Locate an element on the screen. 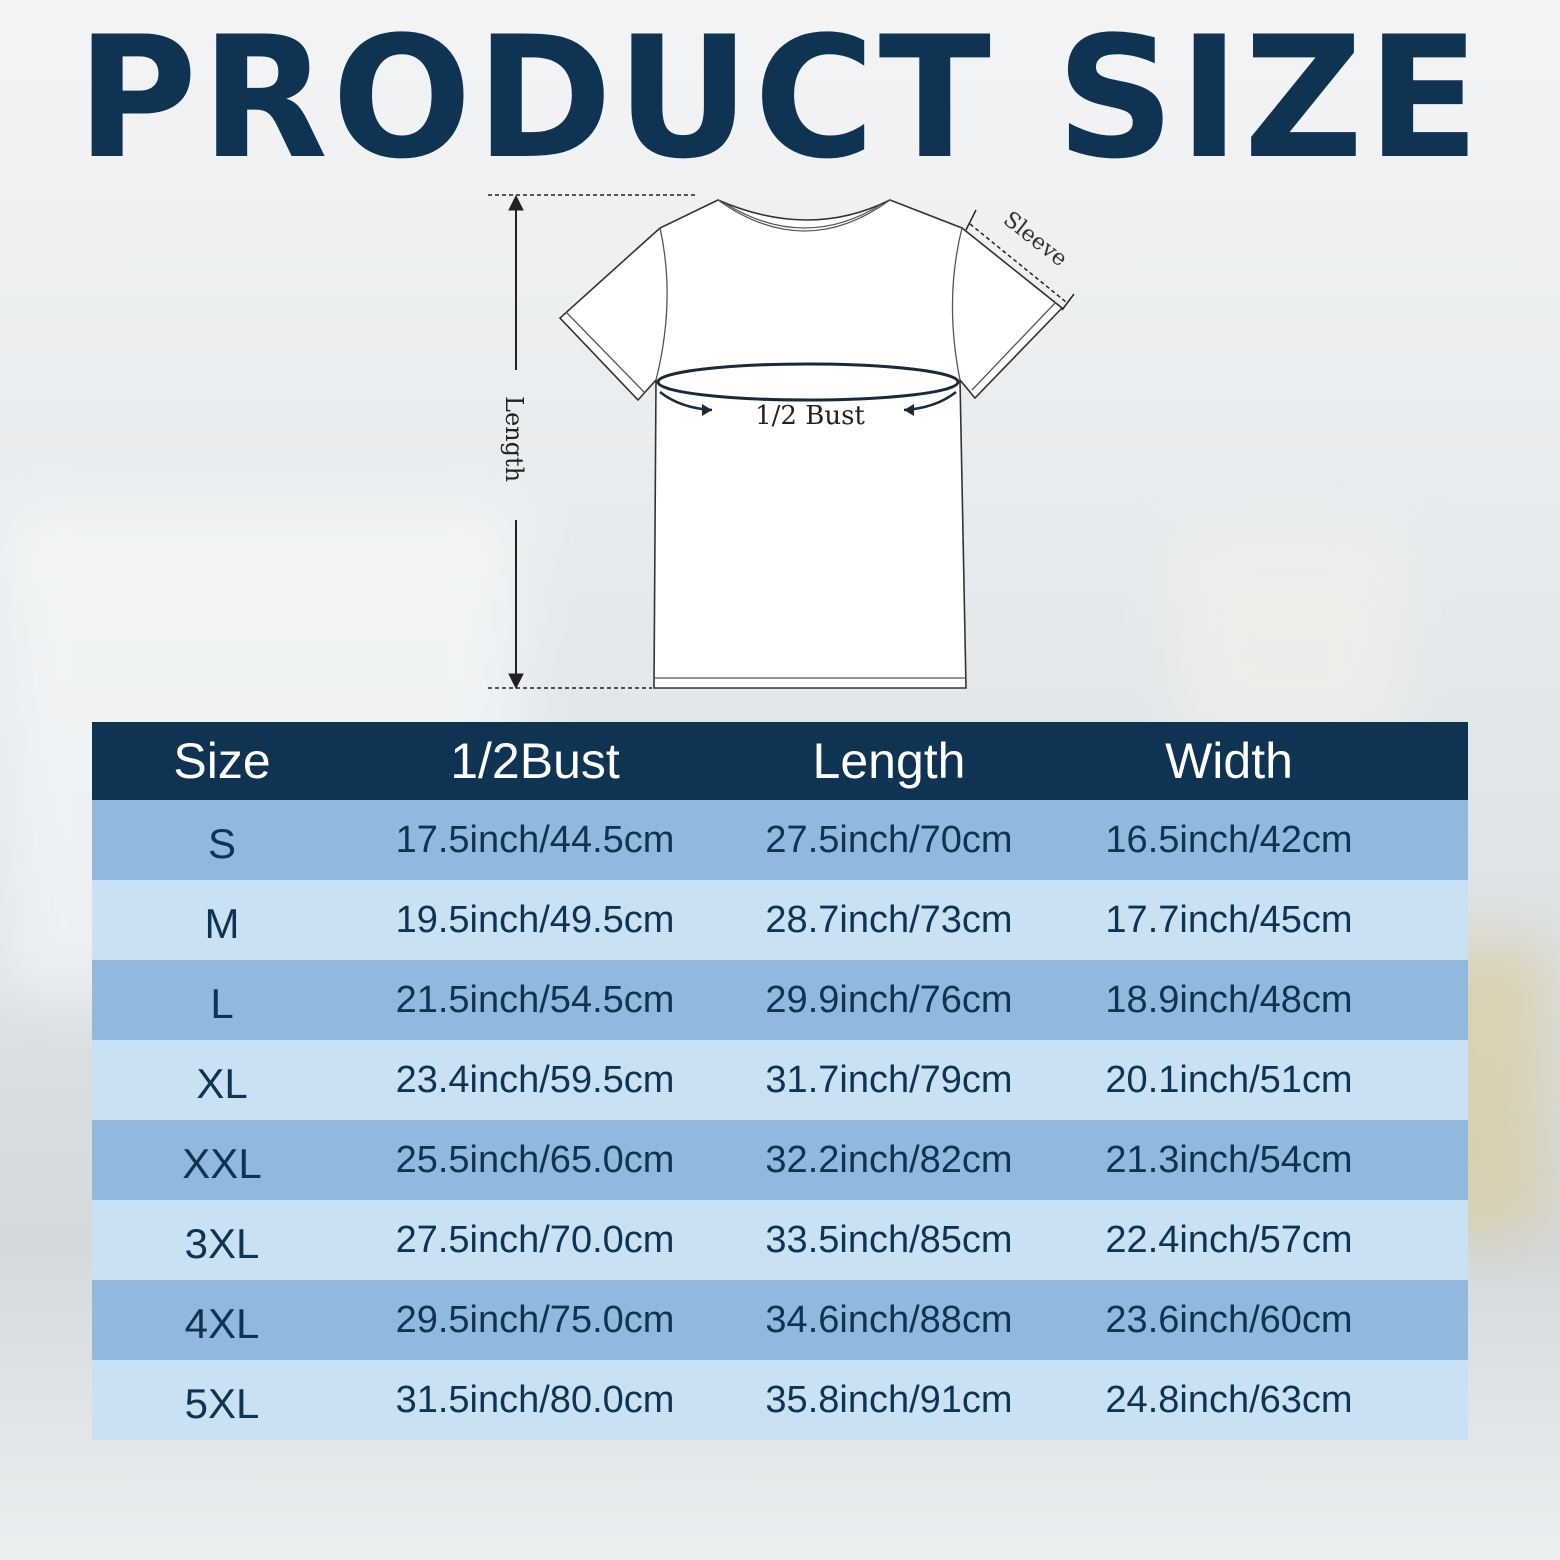 This screenshot has width=1560, height=1560. table-header: Size 1/2Bust Length Width is located at coordinates (780, 761).